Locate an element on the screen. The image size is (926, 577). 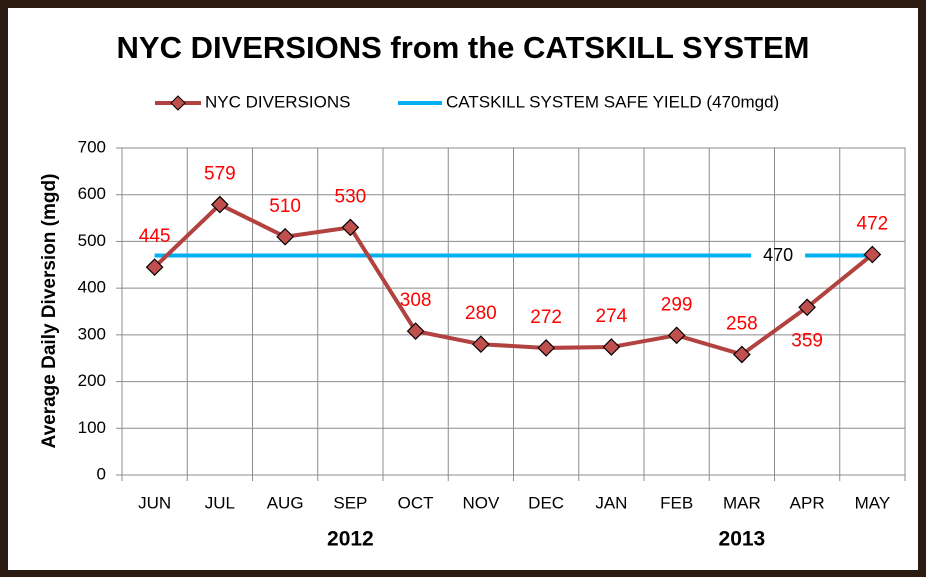
x-tick-label: MAY is located at coordinates (873, 502).